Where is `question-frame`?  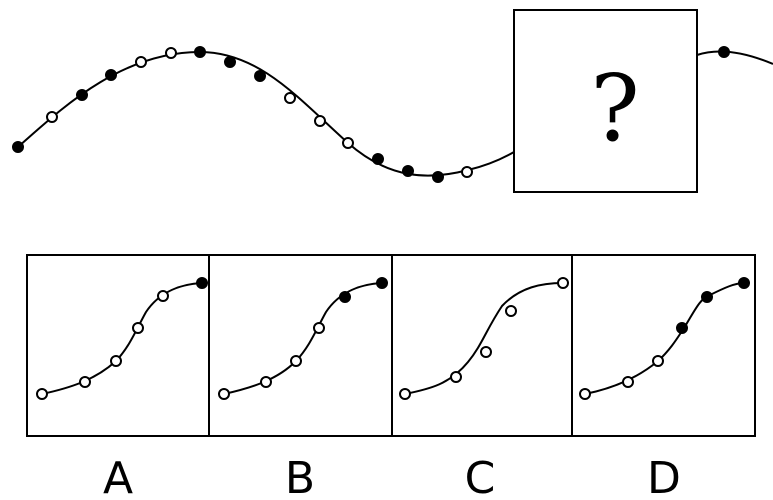 question-frame is located at coordinates (605, 101).